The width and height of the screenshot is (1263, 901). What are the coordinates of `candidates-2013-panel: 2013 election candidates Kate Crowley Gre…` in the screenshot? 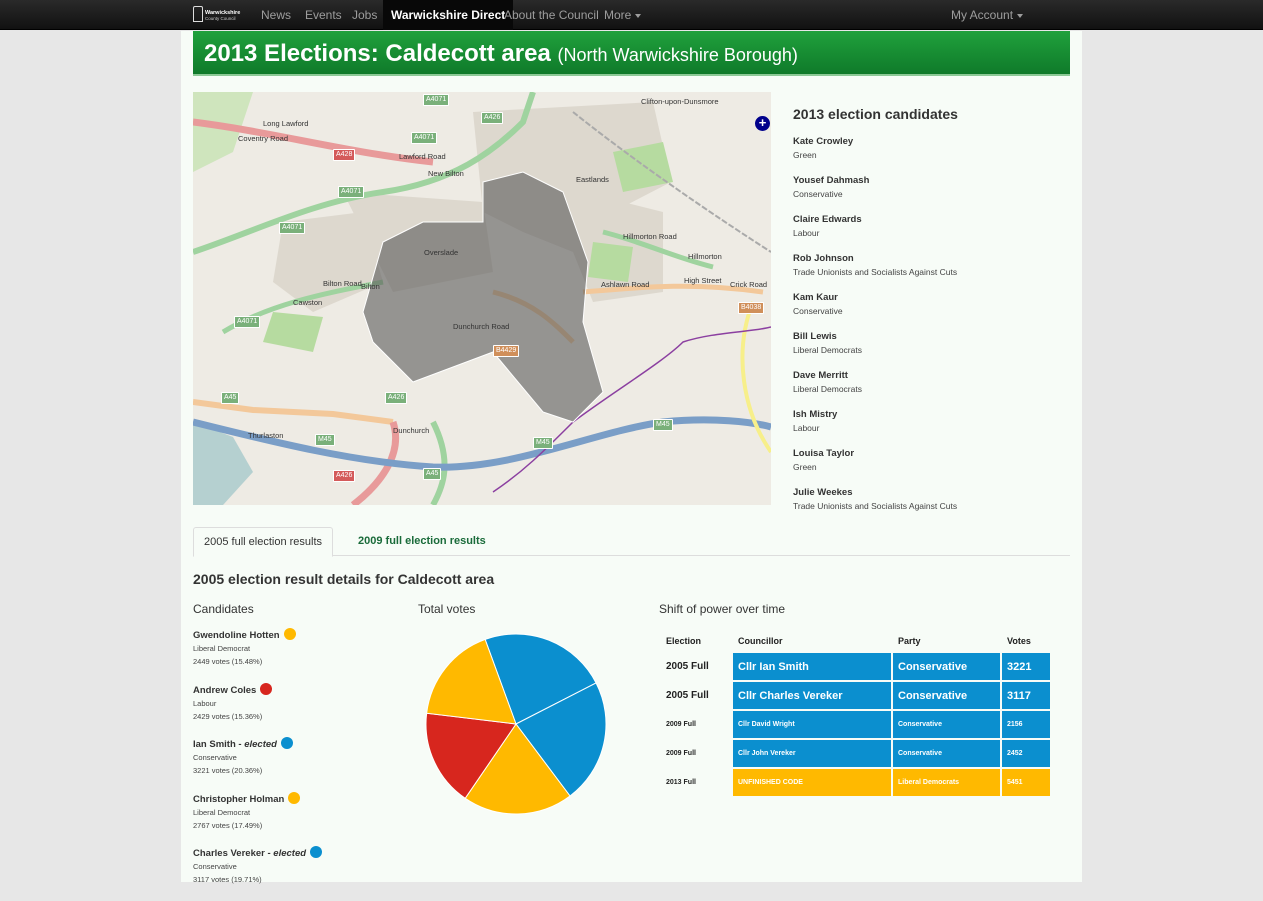 It's located at (928, 316).